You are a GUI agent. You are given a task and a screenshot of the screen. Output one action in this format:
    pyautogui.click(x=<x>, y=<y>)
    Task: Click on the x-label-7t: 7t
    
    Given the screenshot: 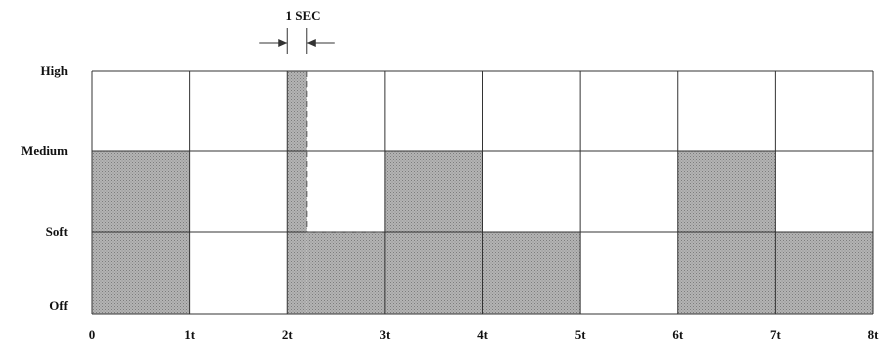 What is the action you would take?
    pyautogui.click(x=776, y=334)
    